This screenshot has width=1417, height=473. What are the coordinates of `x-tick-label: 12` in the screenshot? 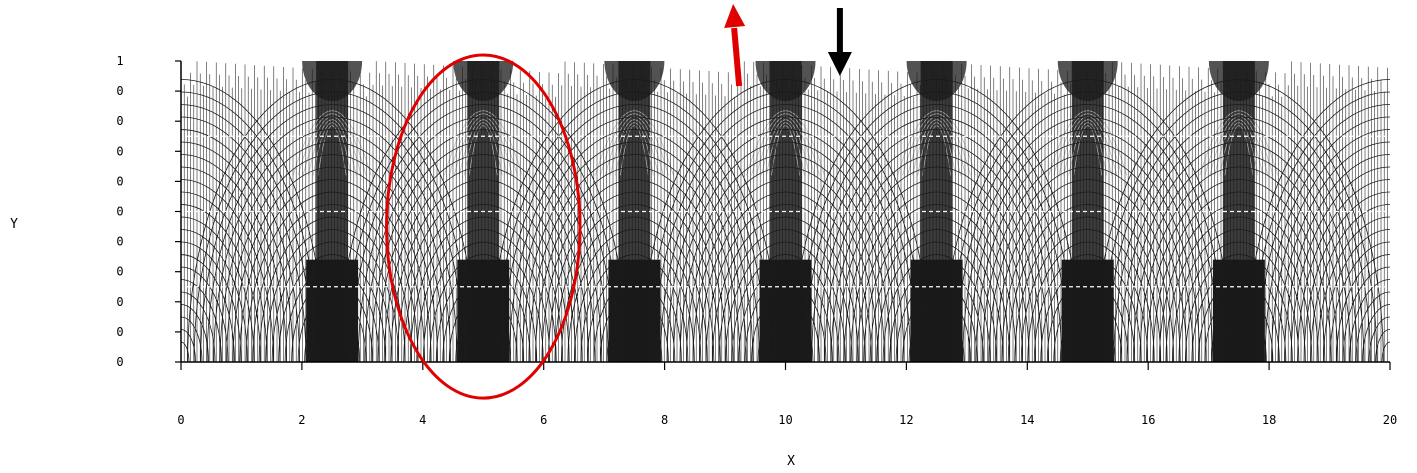 It's located at (906, 420).